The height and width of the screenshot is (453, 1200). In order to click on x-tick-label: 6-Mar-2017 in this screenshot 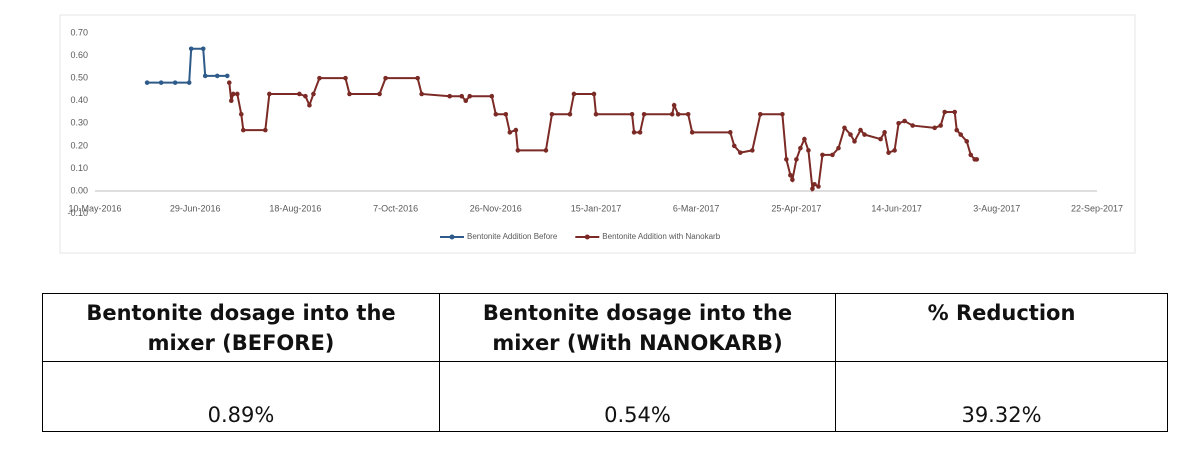, I will do `click(696, 208)`.